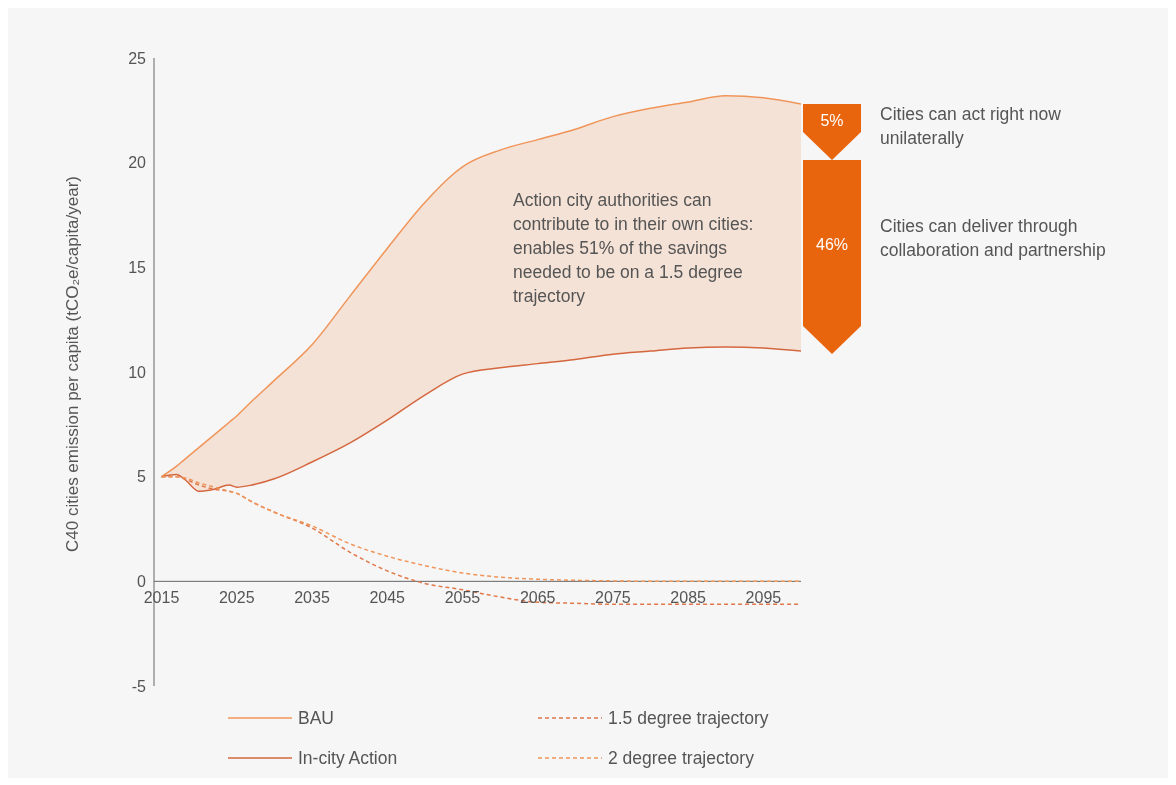 This screenshot has height=785, width=1176. I want to click on line-series, so click(480, 419).